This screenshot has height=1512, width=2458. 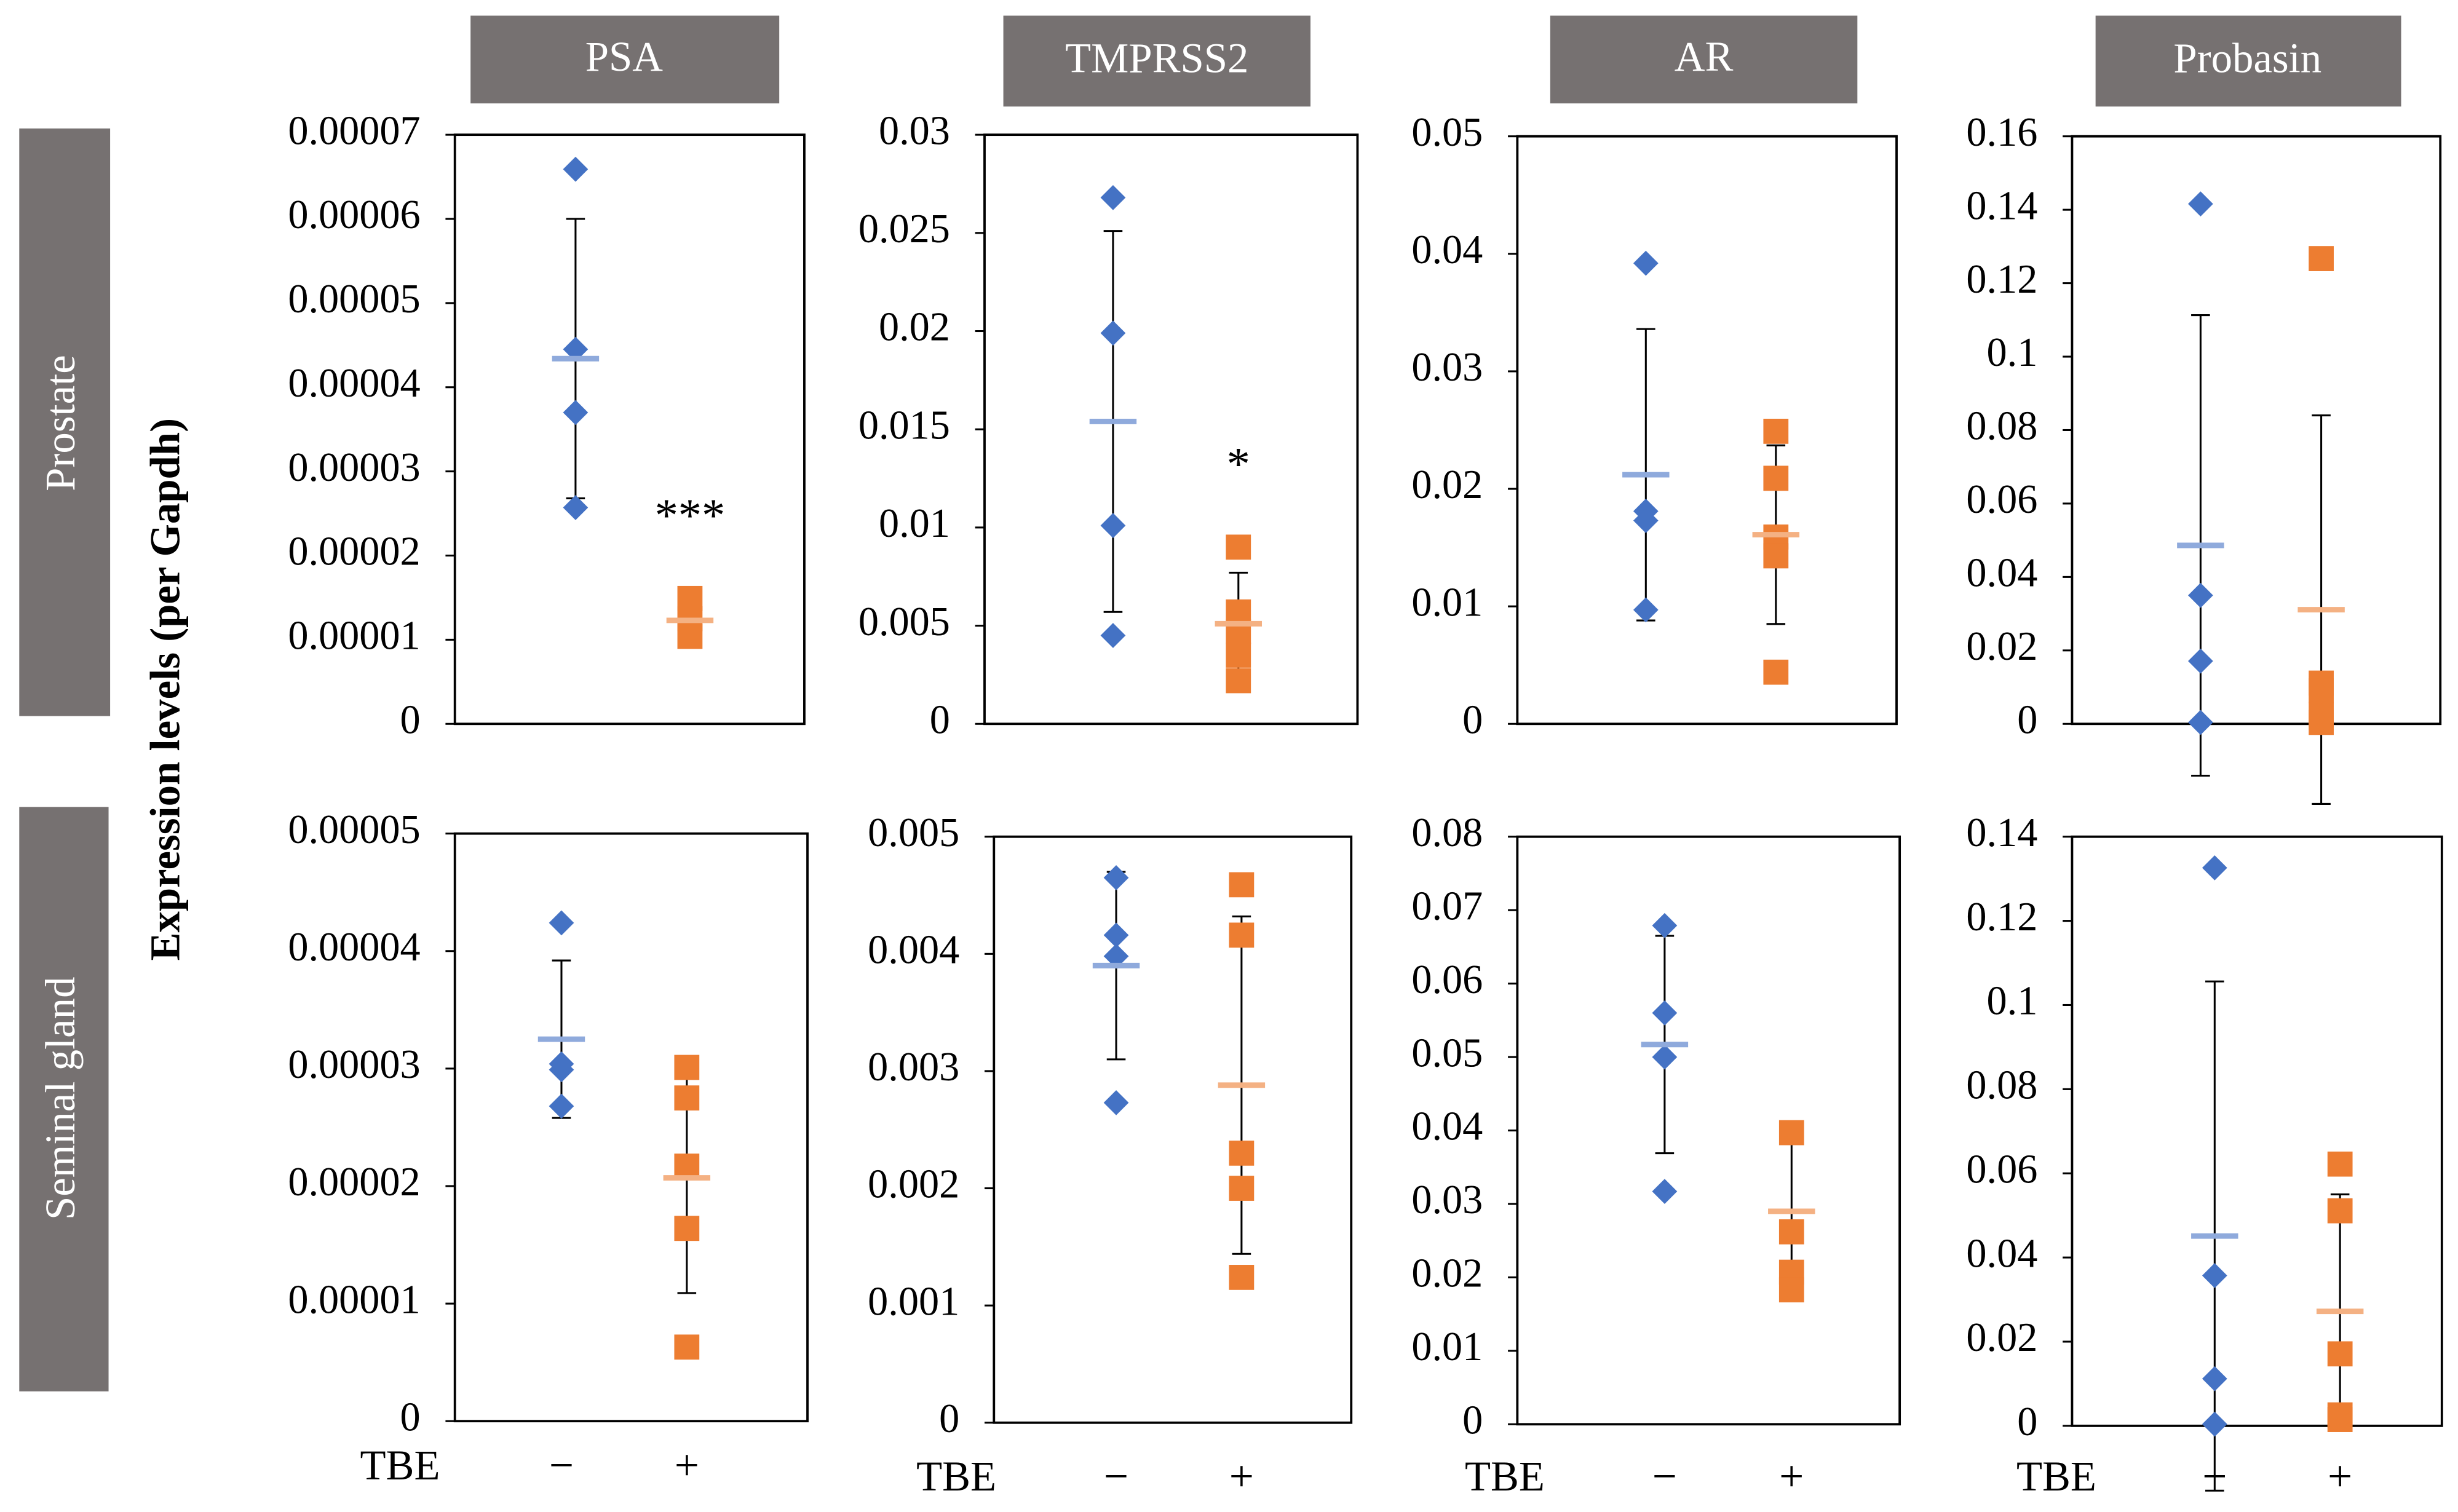 I want to click on y-tick-label: 0.07, so click(x=1447, y=906).